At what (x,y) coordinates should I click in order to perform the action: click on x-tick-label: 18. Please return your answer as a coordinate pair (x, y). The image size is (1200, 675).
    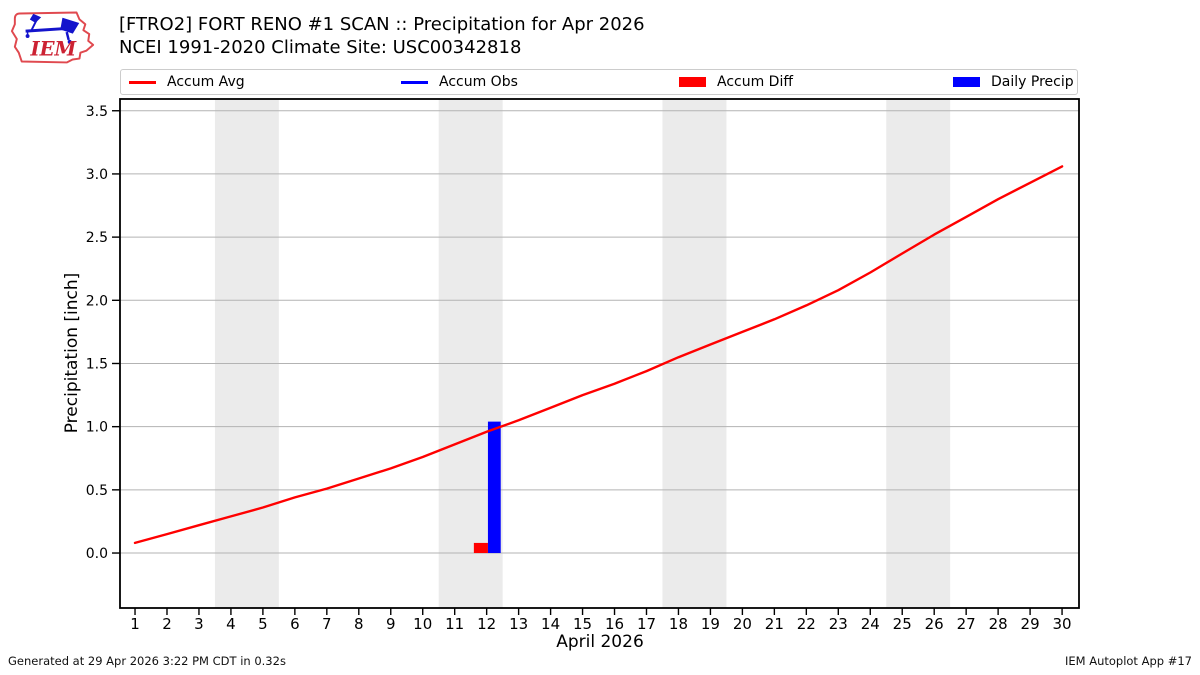
    Looking at the image, I should click on (678, 624).